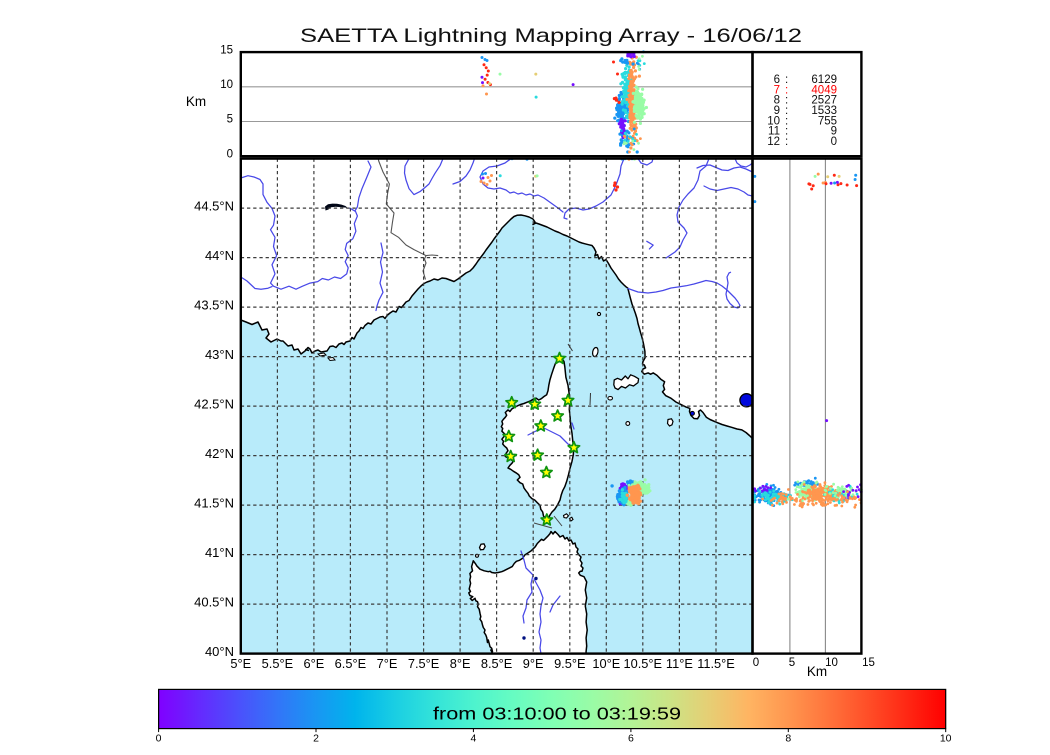 Image resolution: width=1050 pixels, height=755 pixels. Describe the element at coordinates (240, 663) in the screenshot. I see `svg-text: 5°E` at that location.